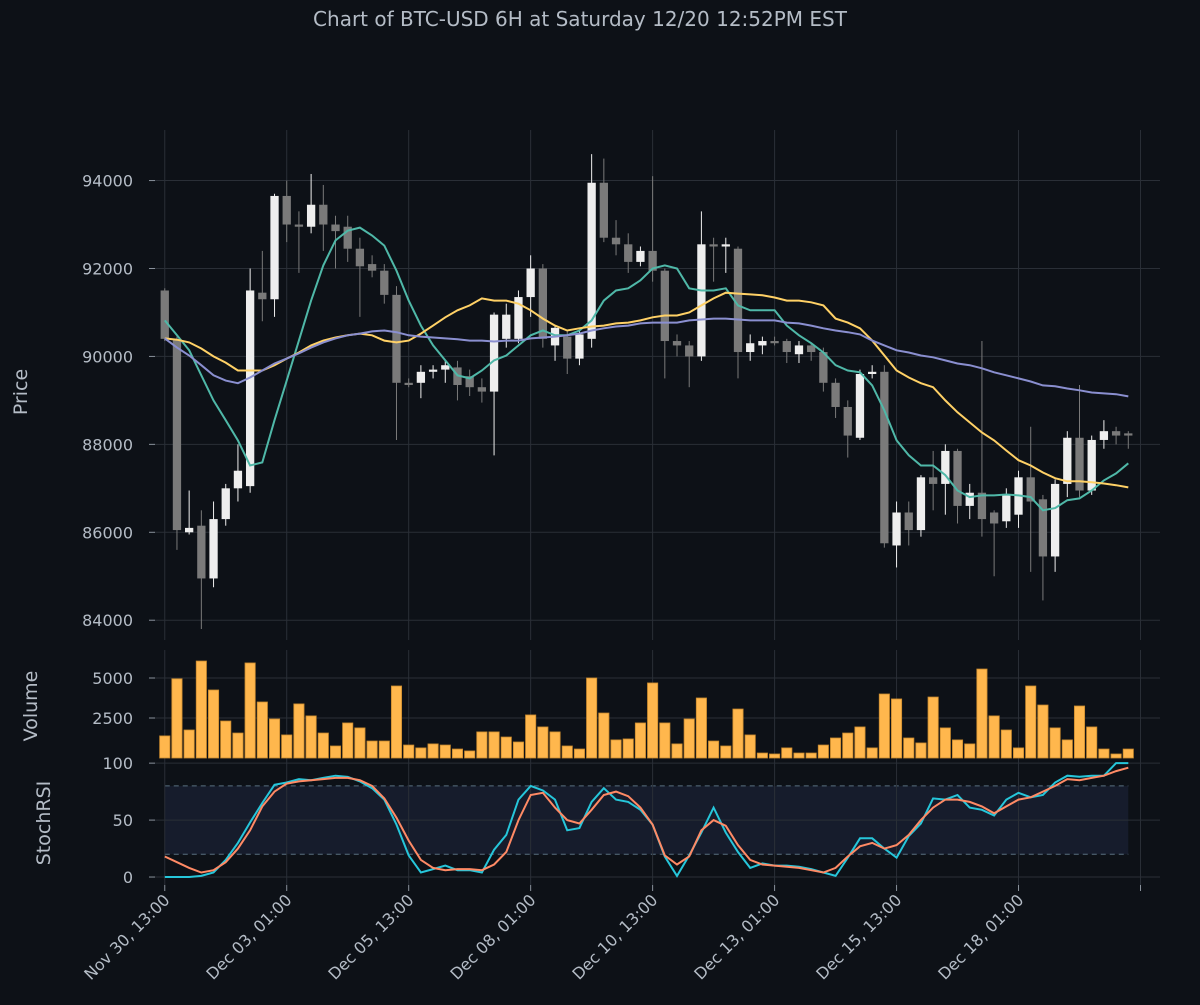 The width and height of the screenshot is (1200, 1005). I want to click on y-tick-label: 94000, so click(107, 181).